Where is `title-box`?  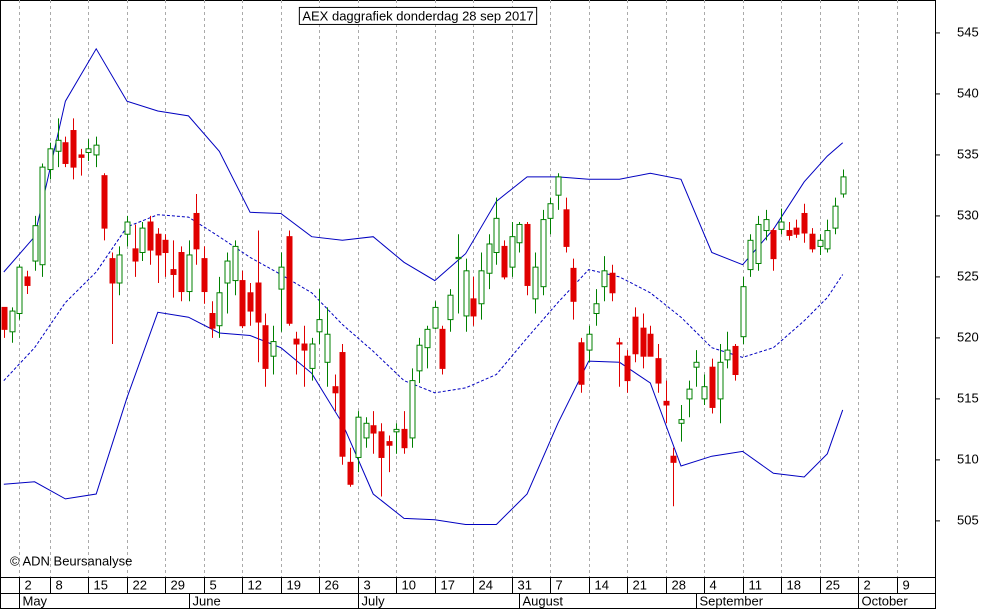
title-box is located at coordinates (418, 15).